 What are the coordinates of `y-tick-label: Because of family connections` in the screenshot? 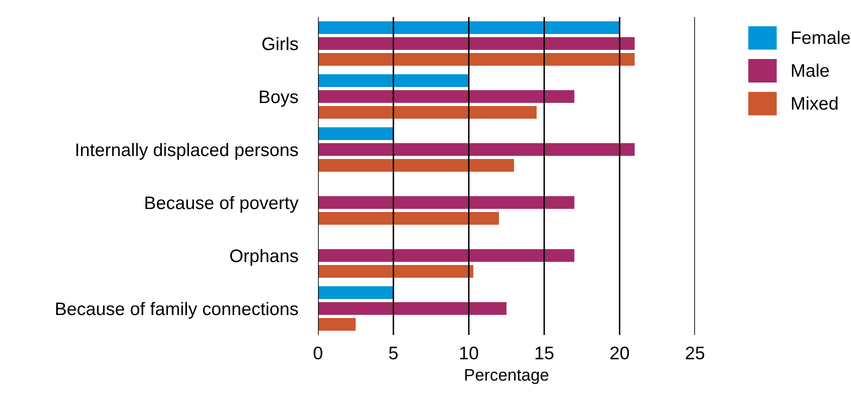 It's located at (177, 310).